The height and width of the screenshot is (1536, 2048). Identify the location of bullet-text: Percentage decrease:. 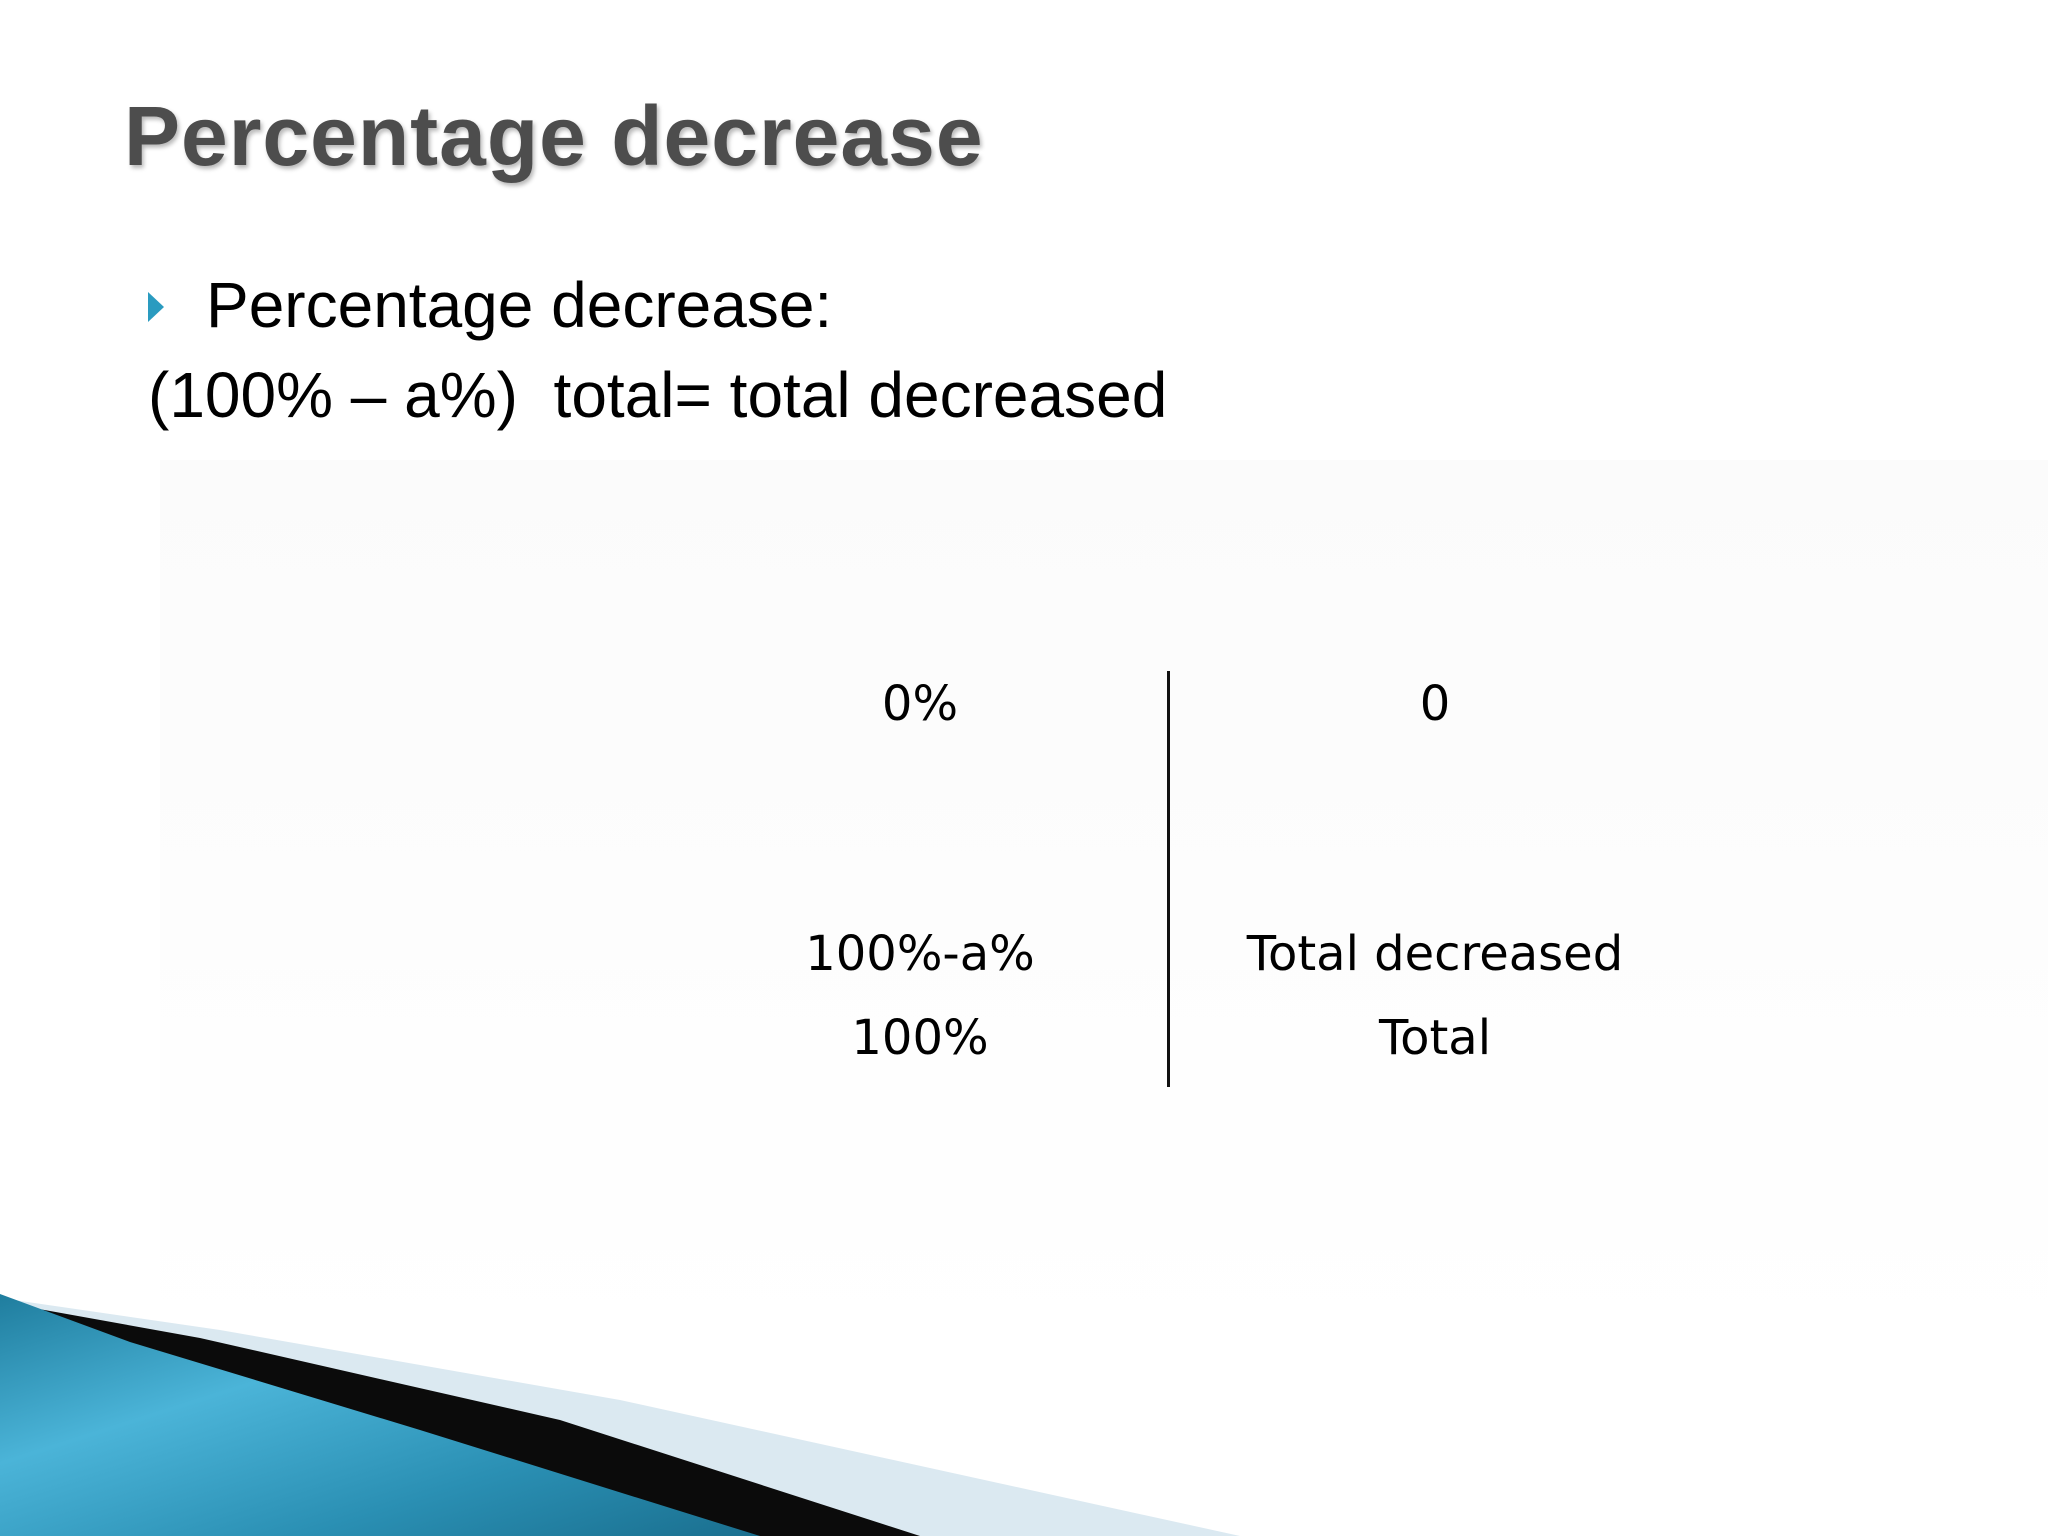
(519, 305).